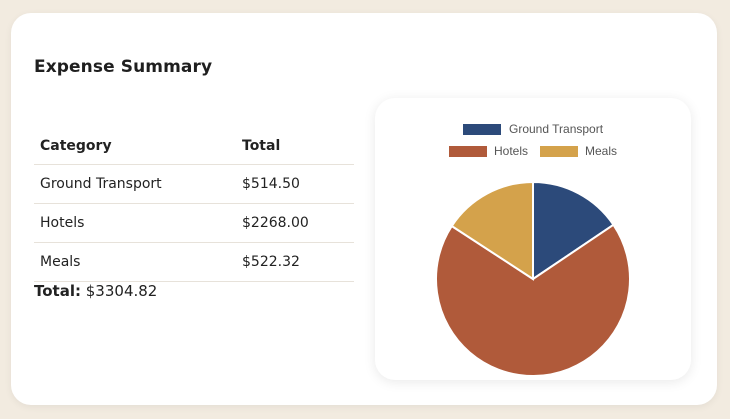  What do you see at coordinates (559, 151) in the screenshot?
I see `legend-swatch-meals` at bounding box center [559, 151].